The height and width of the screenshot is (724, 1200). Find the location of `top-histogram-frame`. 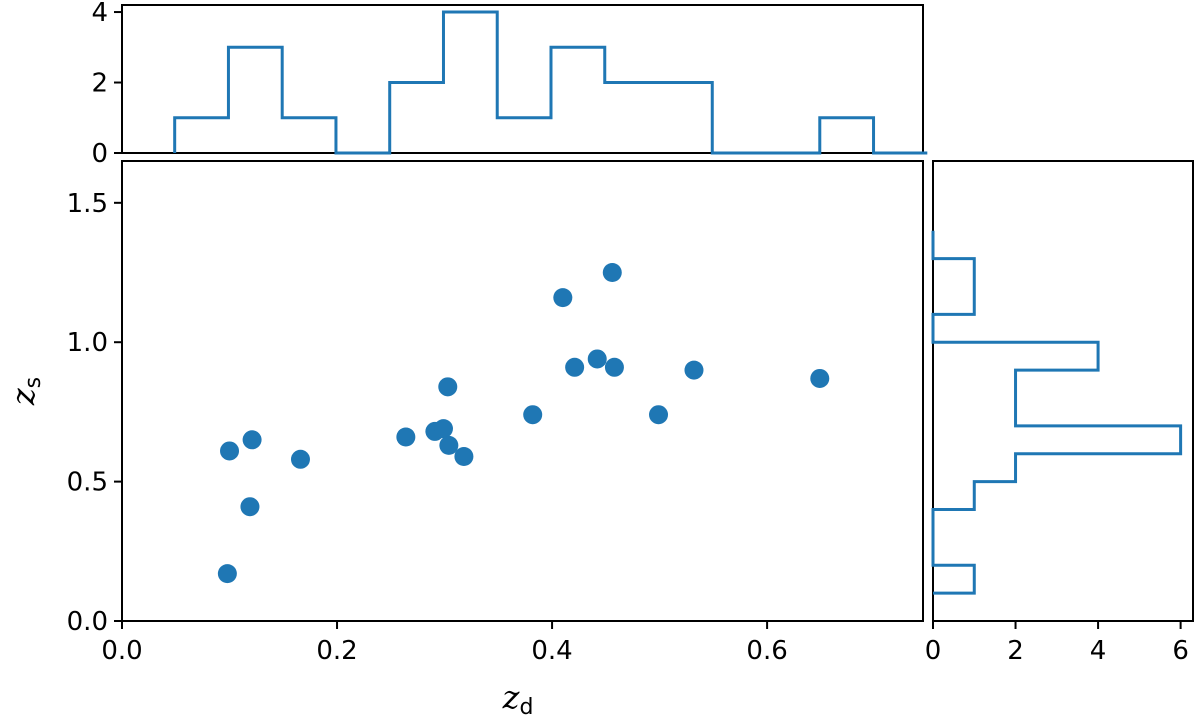

top-histogram-frame is located at coordinates (522, 79).